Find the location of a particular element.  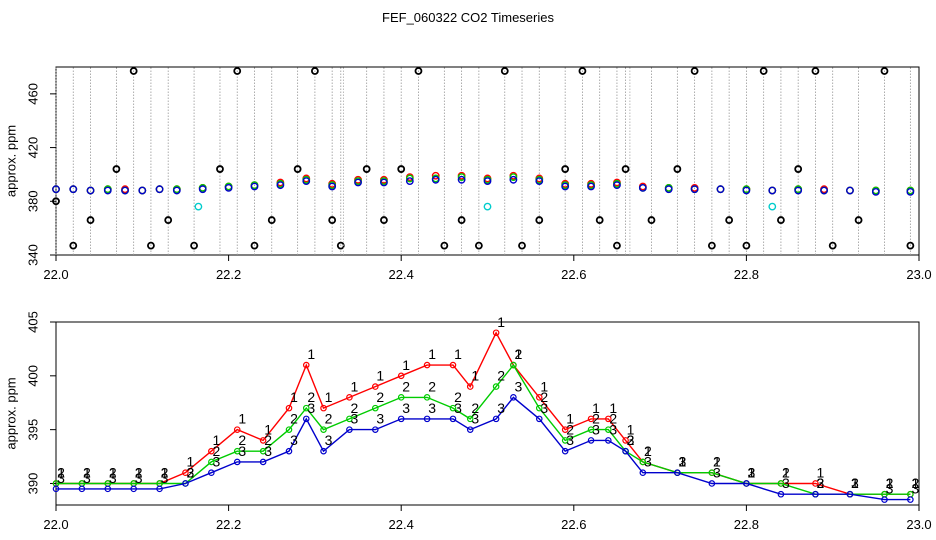

series-1-label-22: 2 is located at coordinates (596, 419).